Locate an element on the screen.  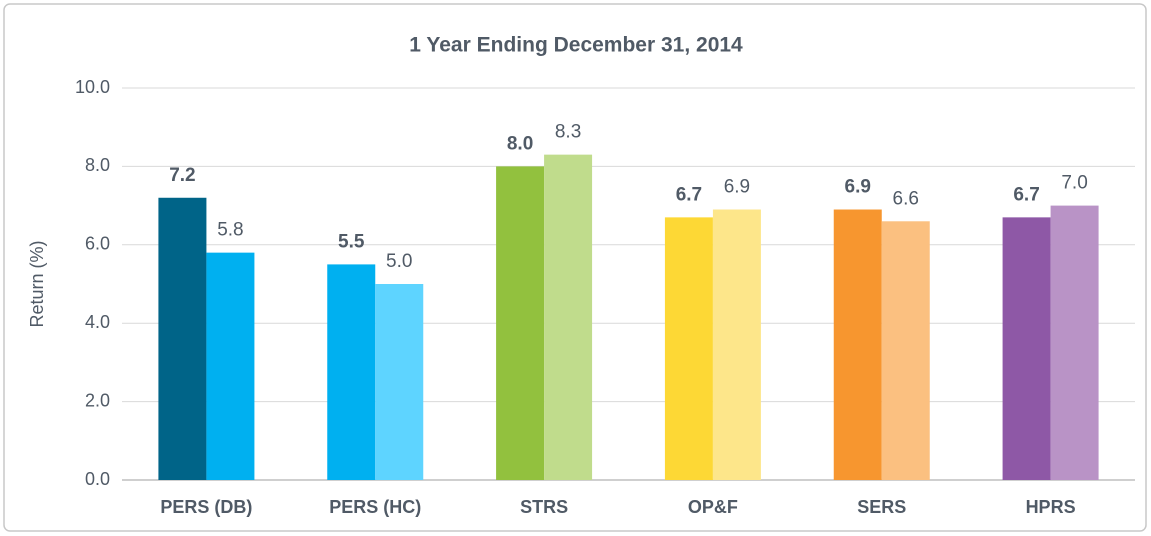
y-tick-label: 4.0 is located at coordinates (97, 322).